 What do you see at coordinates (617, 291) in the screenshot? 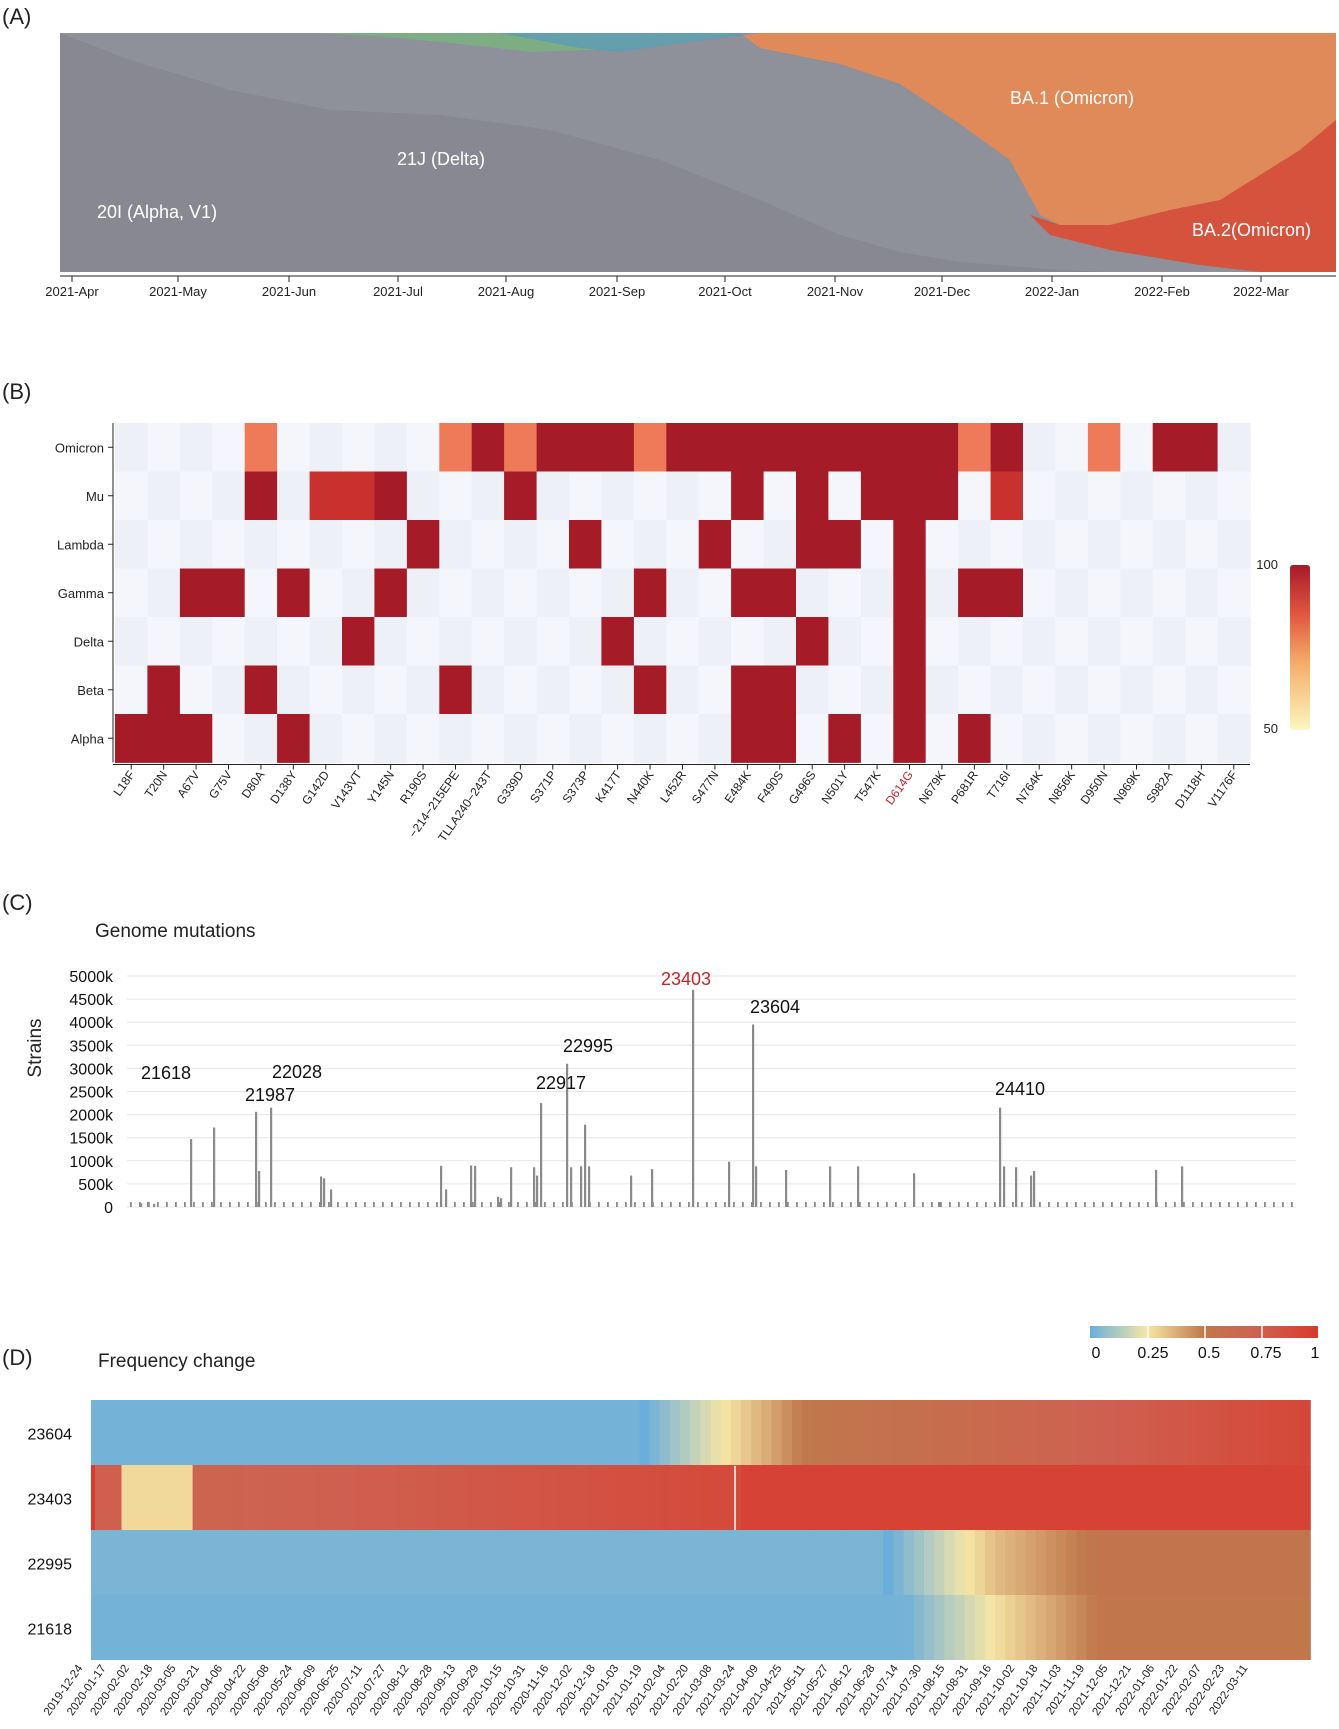
I see `x-tick-label: 2021-Sep` at bounding box center [617, 291].